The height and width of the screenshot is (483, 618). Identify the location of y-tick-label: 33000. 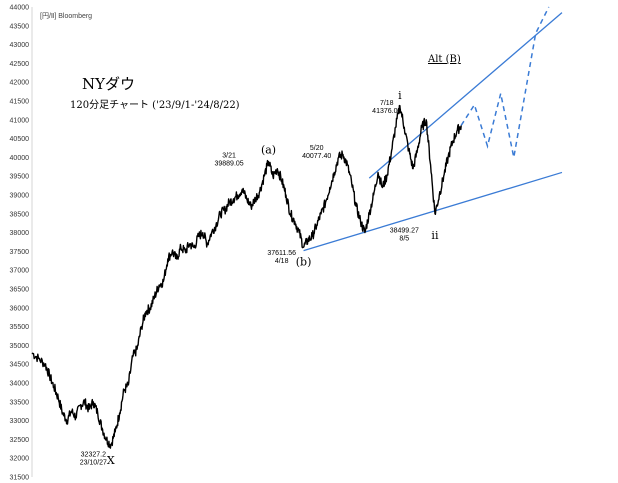
(20, 421).